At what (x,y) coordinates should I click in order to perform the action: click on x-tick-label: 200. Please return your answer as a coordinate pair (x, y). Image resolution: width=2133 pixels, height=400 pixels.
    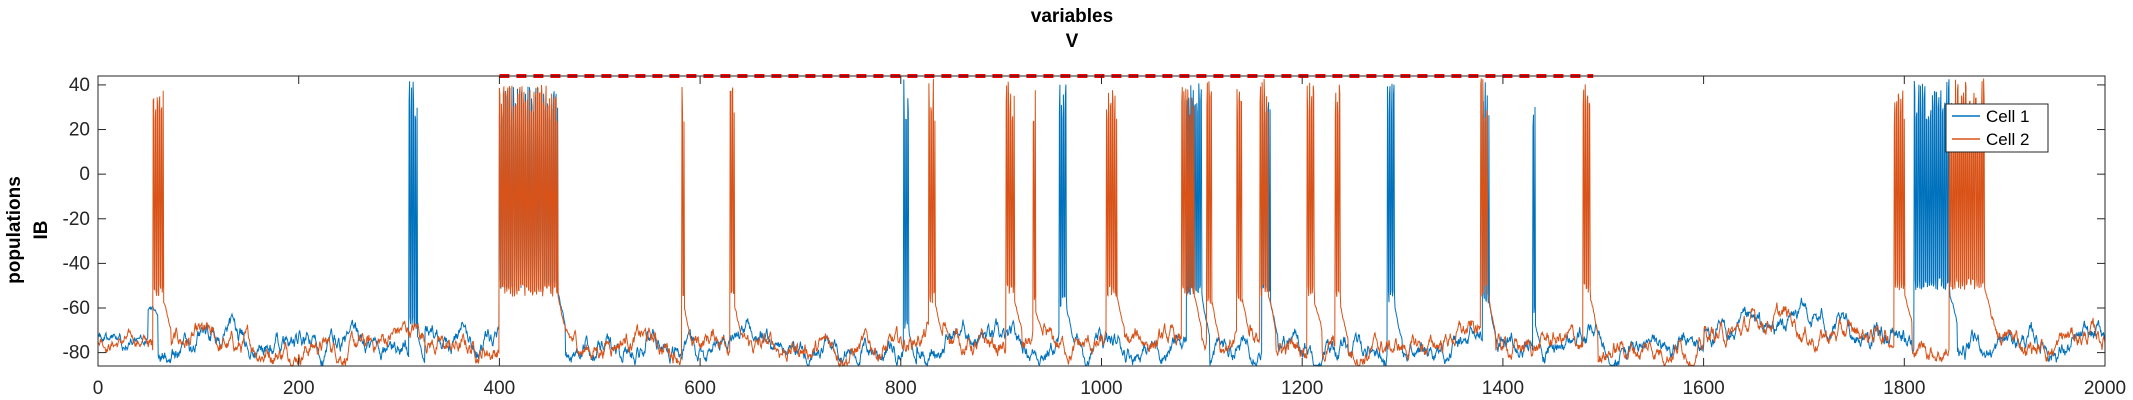
    Looking at the image, I should click on (299, 388).